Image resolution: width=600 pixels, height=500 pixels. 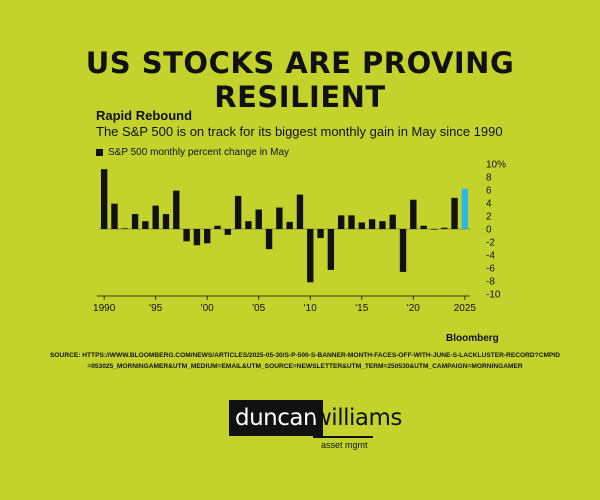 What do you see at coordinates (199, 152) in the screenshot?
I see `legend-label: S&P 500 monthly percent change in May` at bounding box center [199, 152].